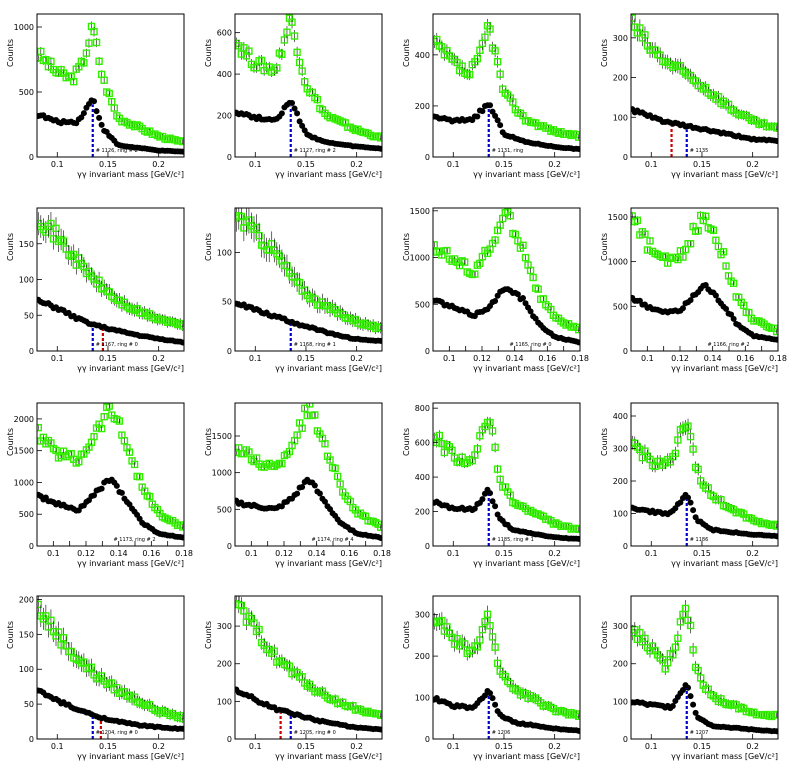 This screenshot has width=796, height=772. Describe the element at coordinates (620, 38) in the screenshot. I see `y-tick-label: 300` at that location.